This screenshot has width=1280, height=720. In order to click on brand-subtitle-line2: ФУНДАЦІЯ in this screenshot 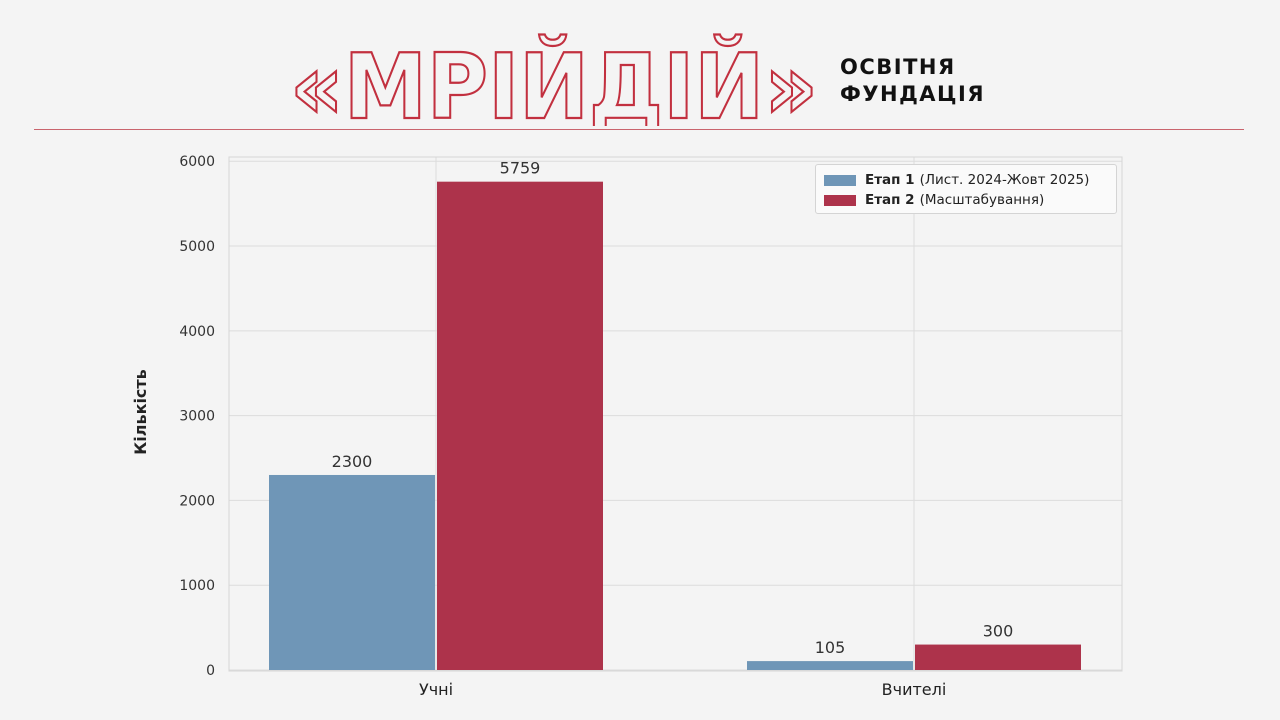, I will do `click(913, 94)`.